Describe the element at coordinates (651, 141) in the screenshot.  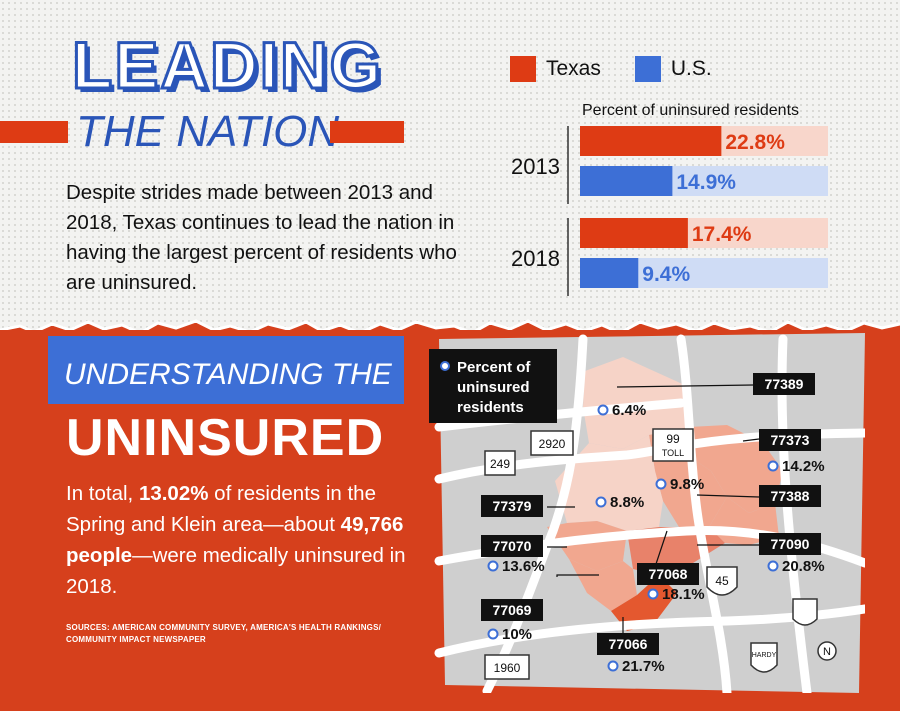
I see `bar-texas-2013` at that location.